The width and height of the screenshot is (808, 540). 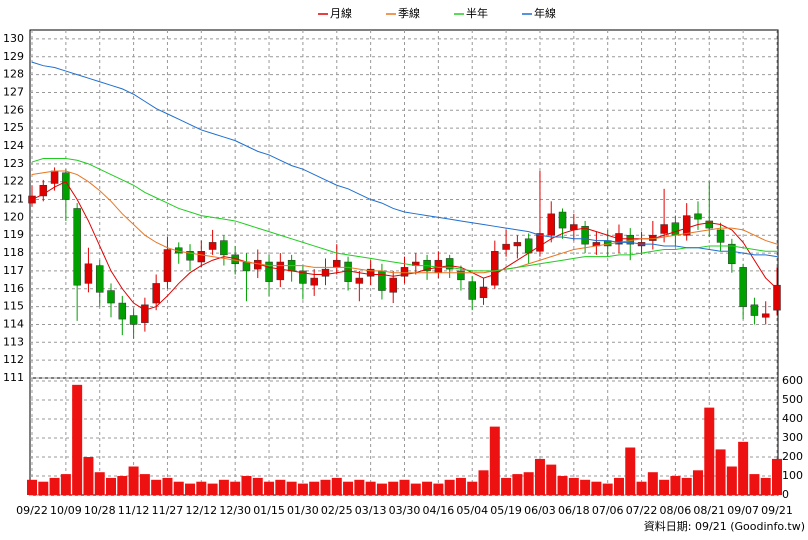 I want to click on x-tick-label: 01/15, so click(x=269, y=510).